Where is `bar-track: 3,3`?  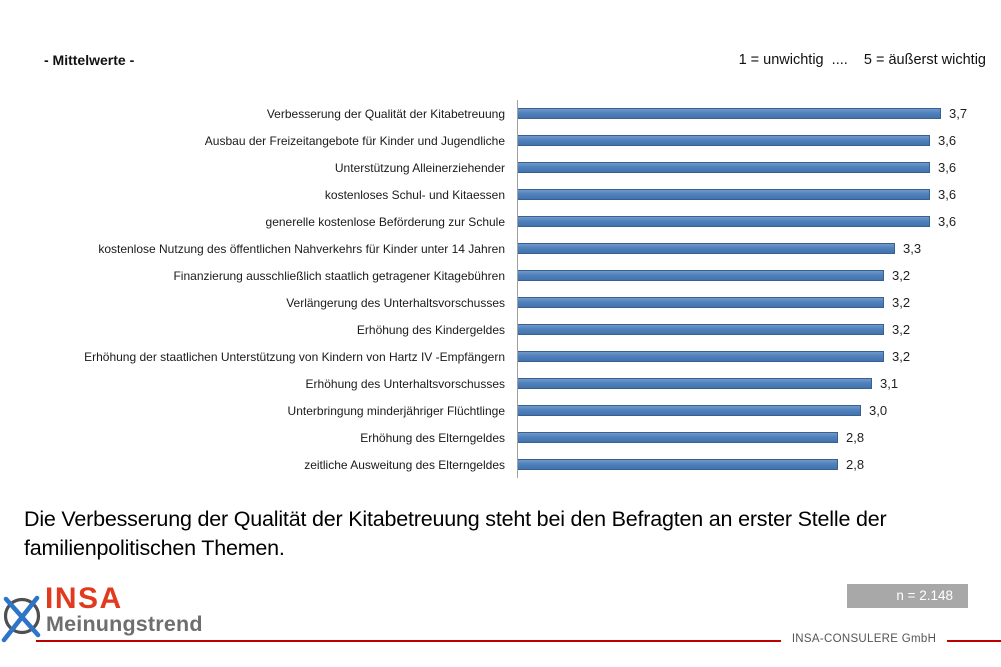
bar-track: 3,3 is located at coordinates (756, 248).